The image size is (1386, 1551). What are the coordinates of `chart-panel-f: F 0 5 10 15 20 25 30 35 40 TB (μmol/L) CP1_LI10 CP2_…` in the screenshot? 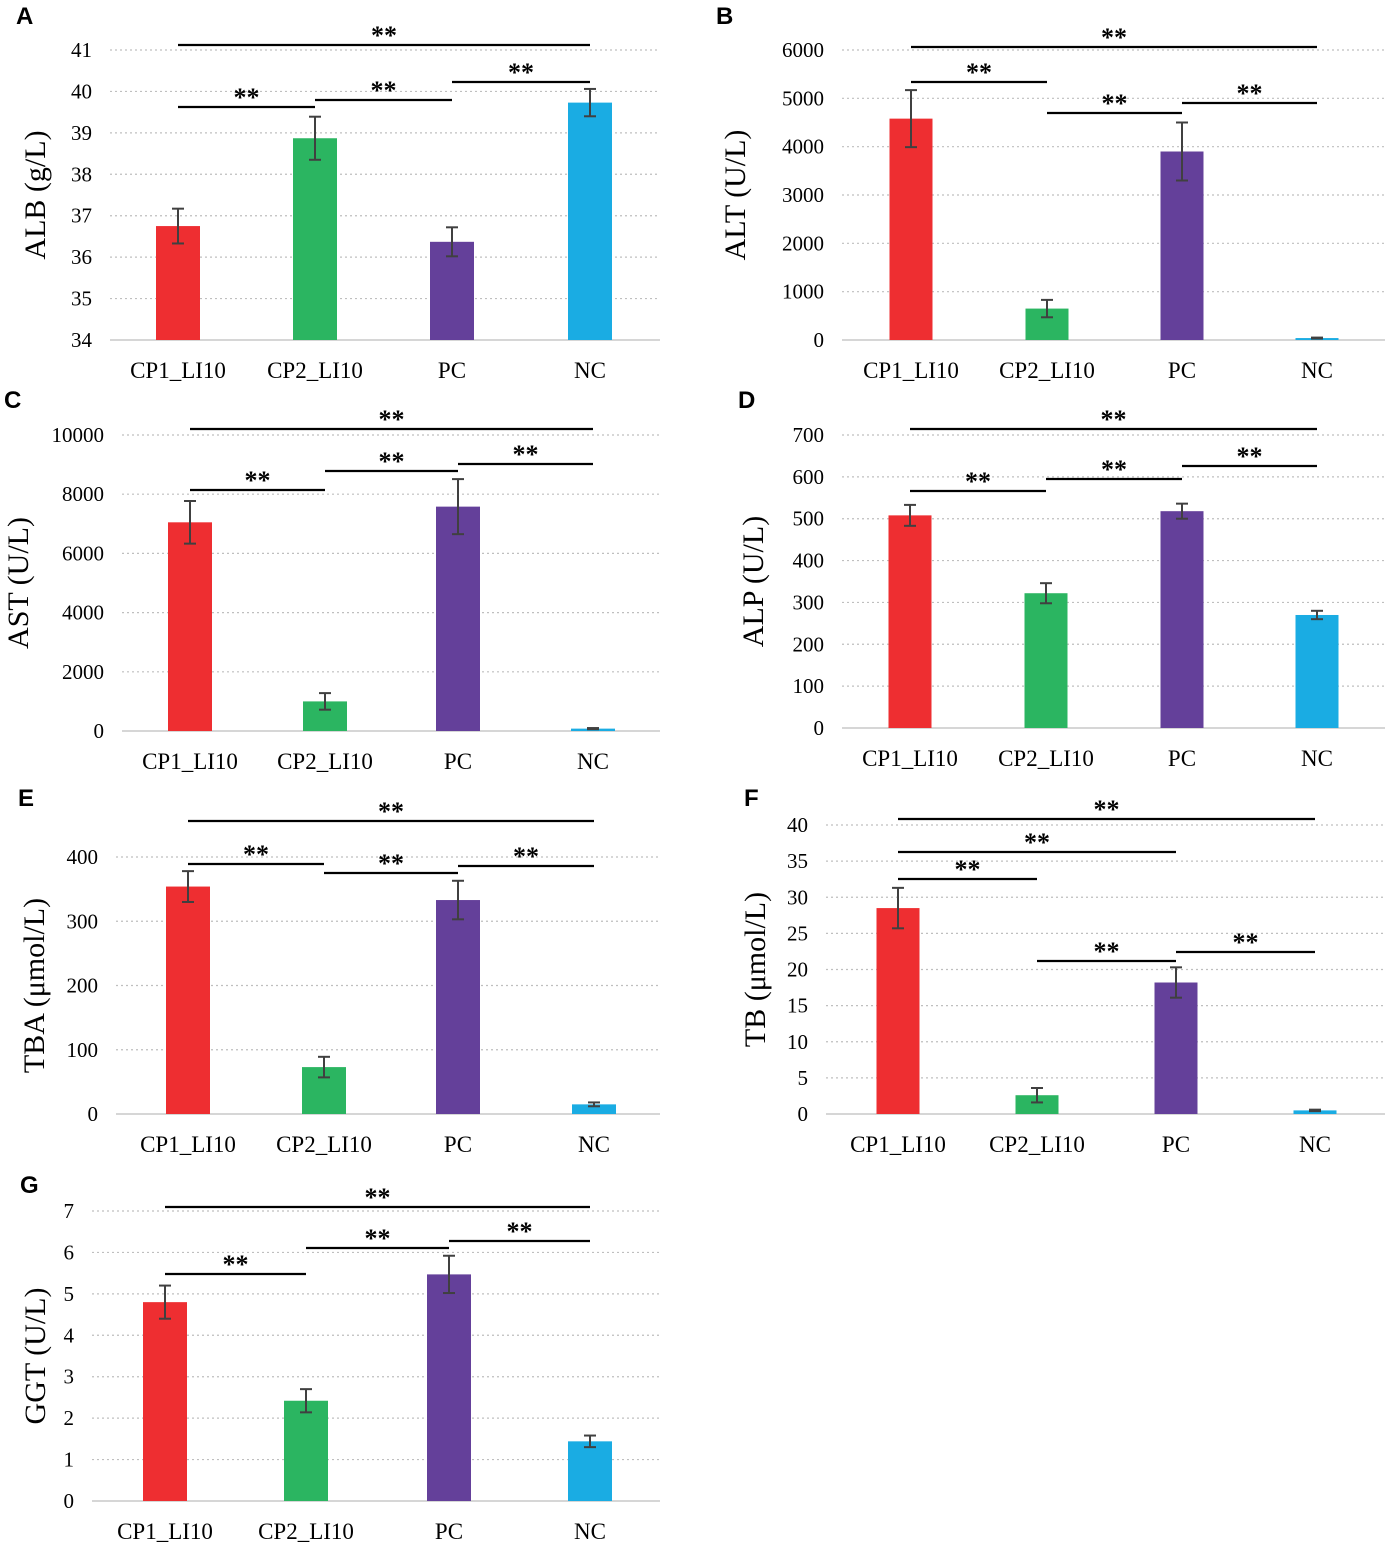 It's located at (1062, 971).